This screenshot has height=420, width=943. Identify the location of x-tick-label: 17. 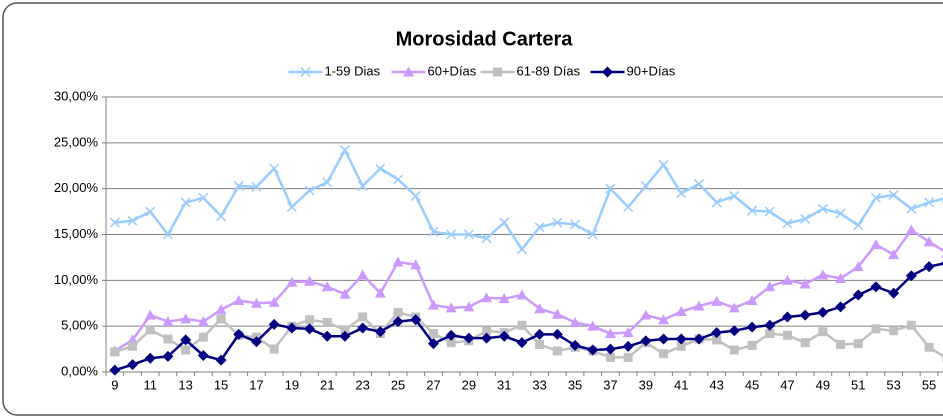
(256, 384).